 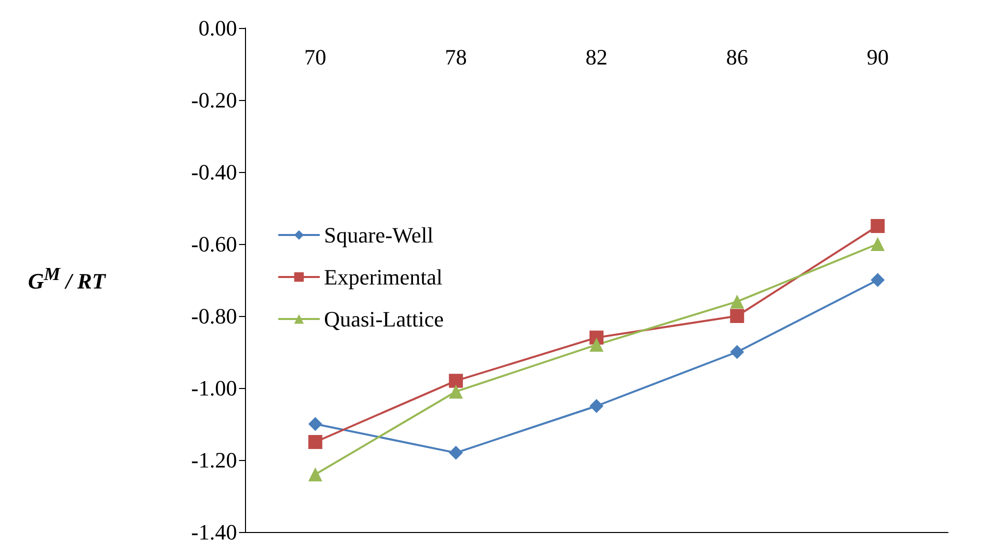 What do you see at coordinates (214, 532) in the screenshot?
I see `y-tick-label: -1.40` at bounding box center [214, 532].